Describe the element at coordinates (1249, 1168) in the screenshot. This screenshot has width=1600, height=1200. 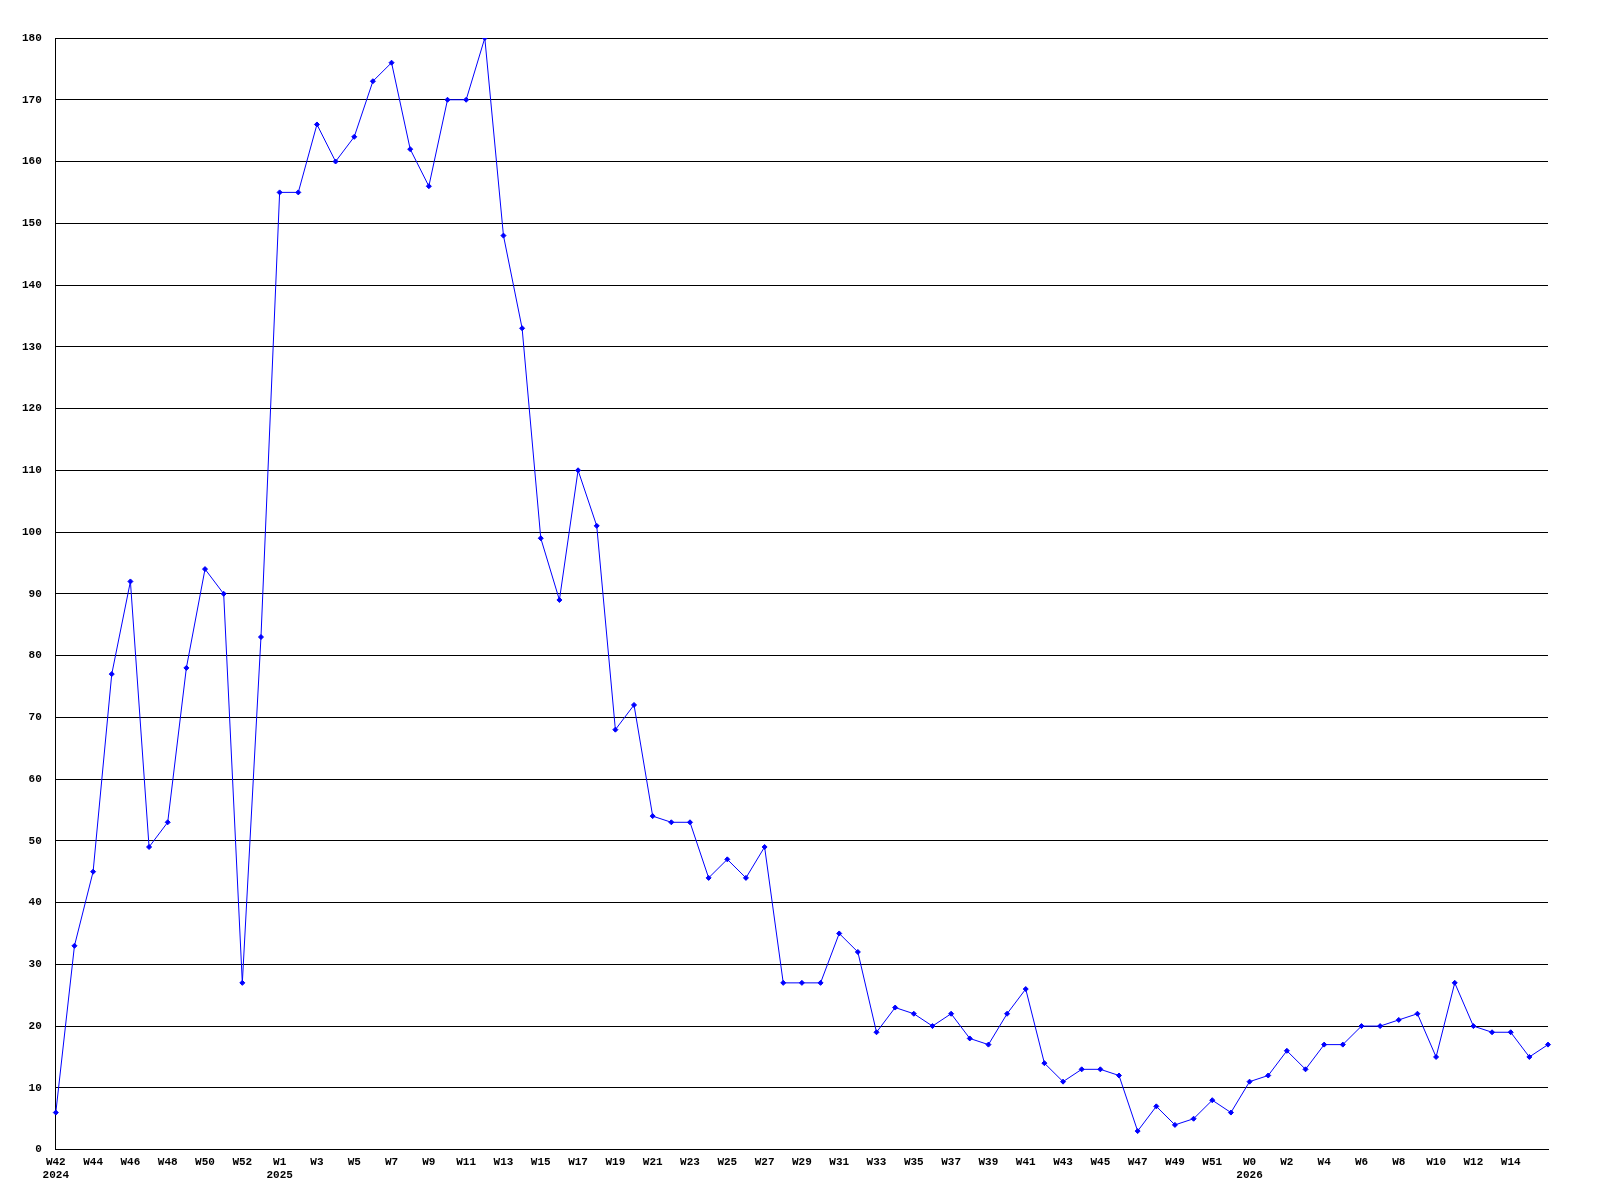
I see `x-tick-label: W0 2026` at that location.